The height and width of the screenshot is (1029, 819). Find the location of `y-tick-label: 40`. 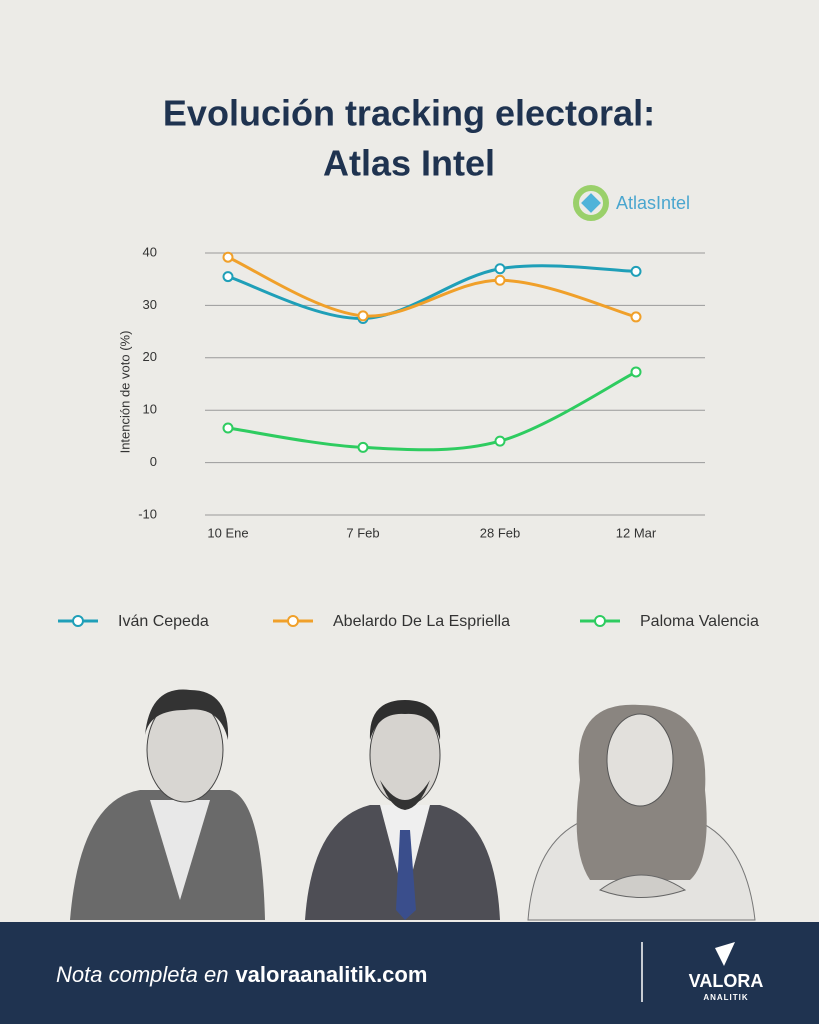

y-tick-label: 40 is located at coordinates (150, 251).